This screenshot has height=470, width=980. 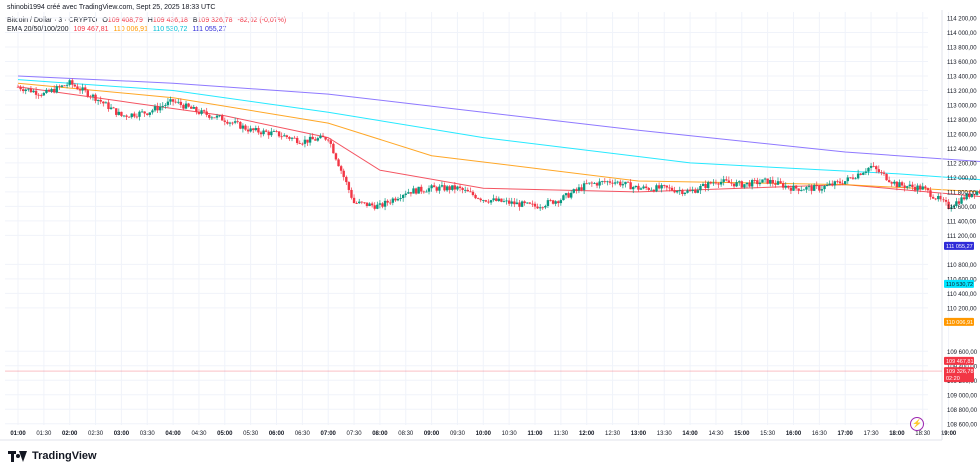 I want to click on y-tick-label: 113 200,00, so click(x=962, y=92).